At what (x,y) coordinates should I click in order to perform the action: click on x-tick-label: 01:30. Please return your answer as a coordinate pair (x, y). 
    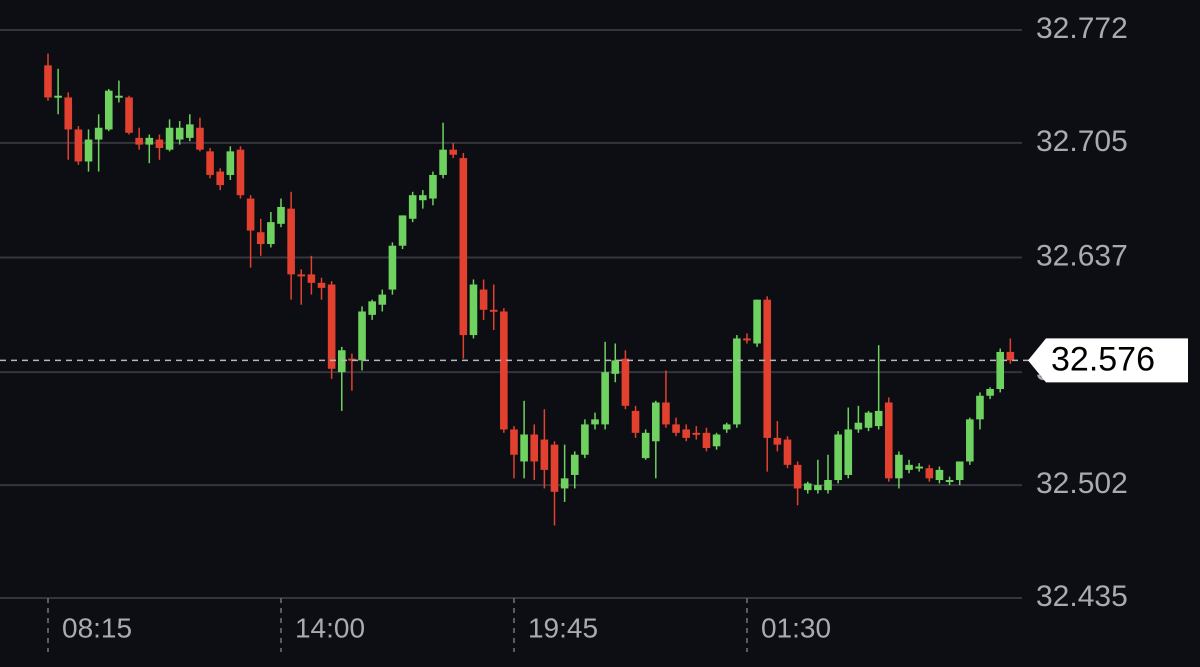
    Looking at the image, I should click on (796, 627).